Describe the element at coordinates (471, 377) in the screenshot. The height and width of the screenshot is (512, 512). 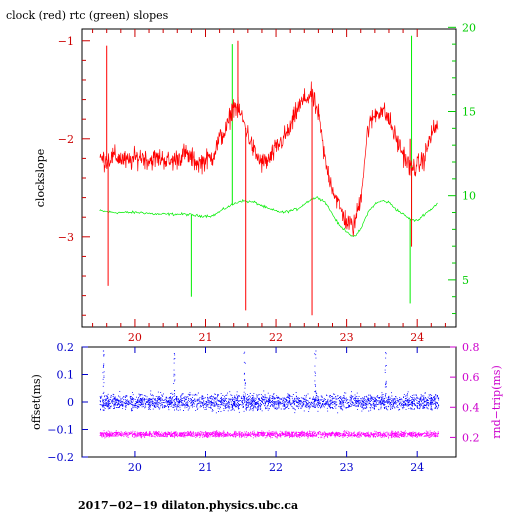
I see `y-right-tick-label: 0.6` at that location.